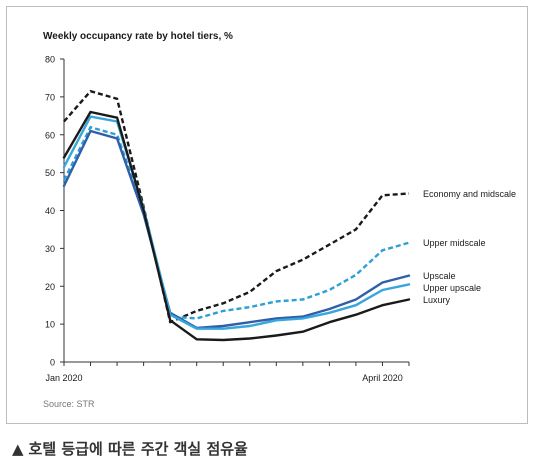 The width and height of the screenshot is (536, 465). What do you see at coordinates (63, 378) in the screenshot?
I see `x-tick-label: Jan 2020` at bounding box center [63, 378].